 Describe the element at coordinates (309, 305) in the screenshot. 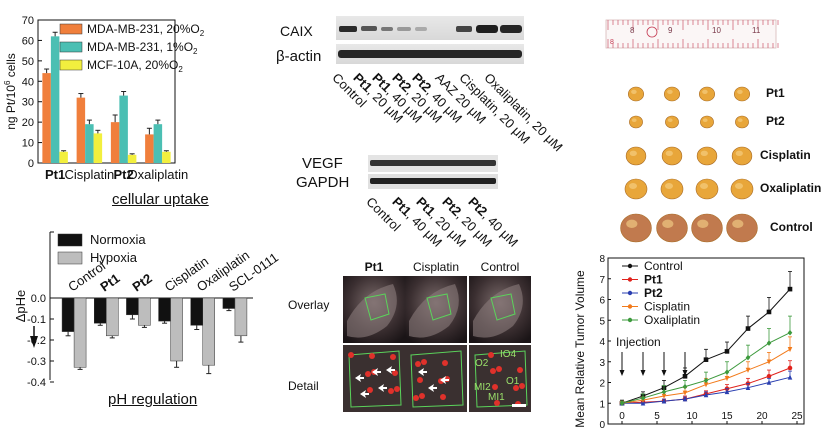

I see `imaging-row-label: Overlay` at that location.